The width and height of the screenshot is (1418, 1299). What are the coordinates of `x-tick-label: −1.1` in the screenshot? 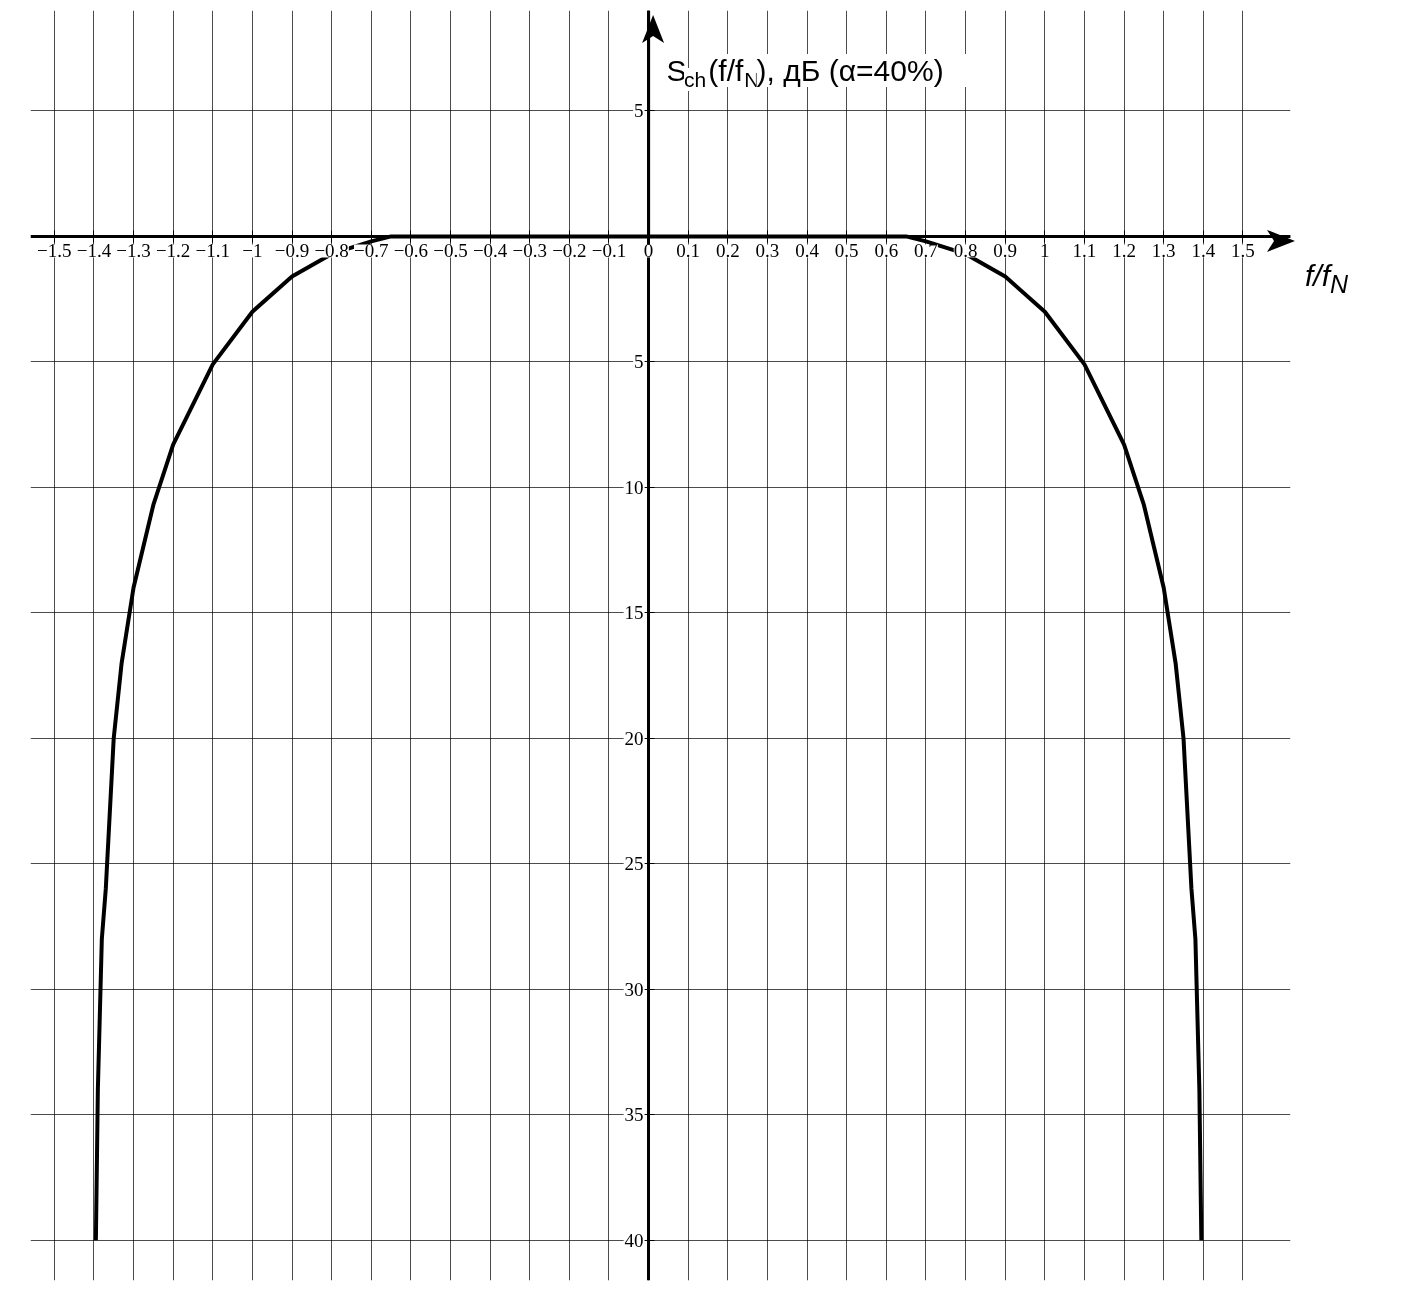 It's located at (212, 251).